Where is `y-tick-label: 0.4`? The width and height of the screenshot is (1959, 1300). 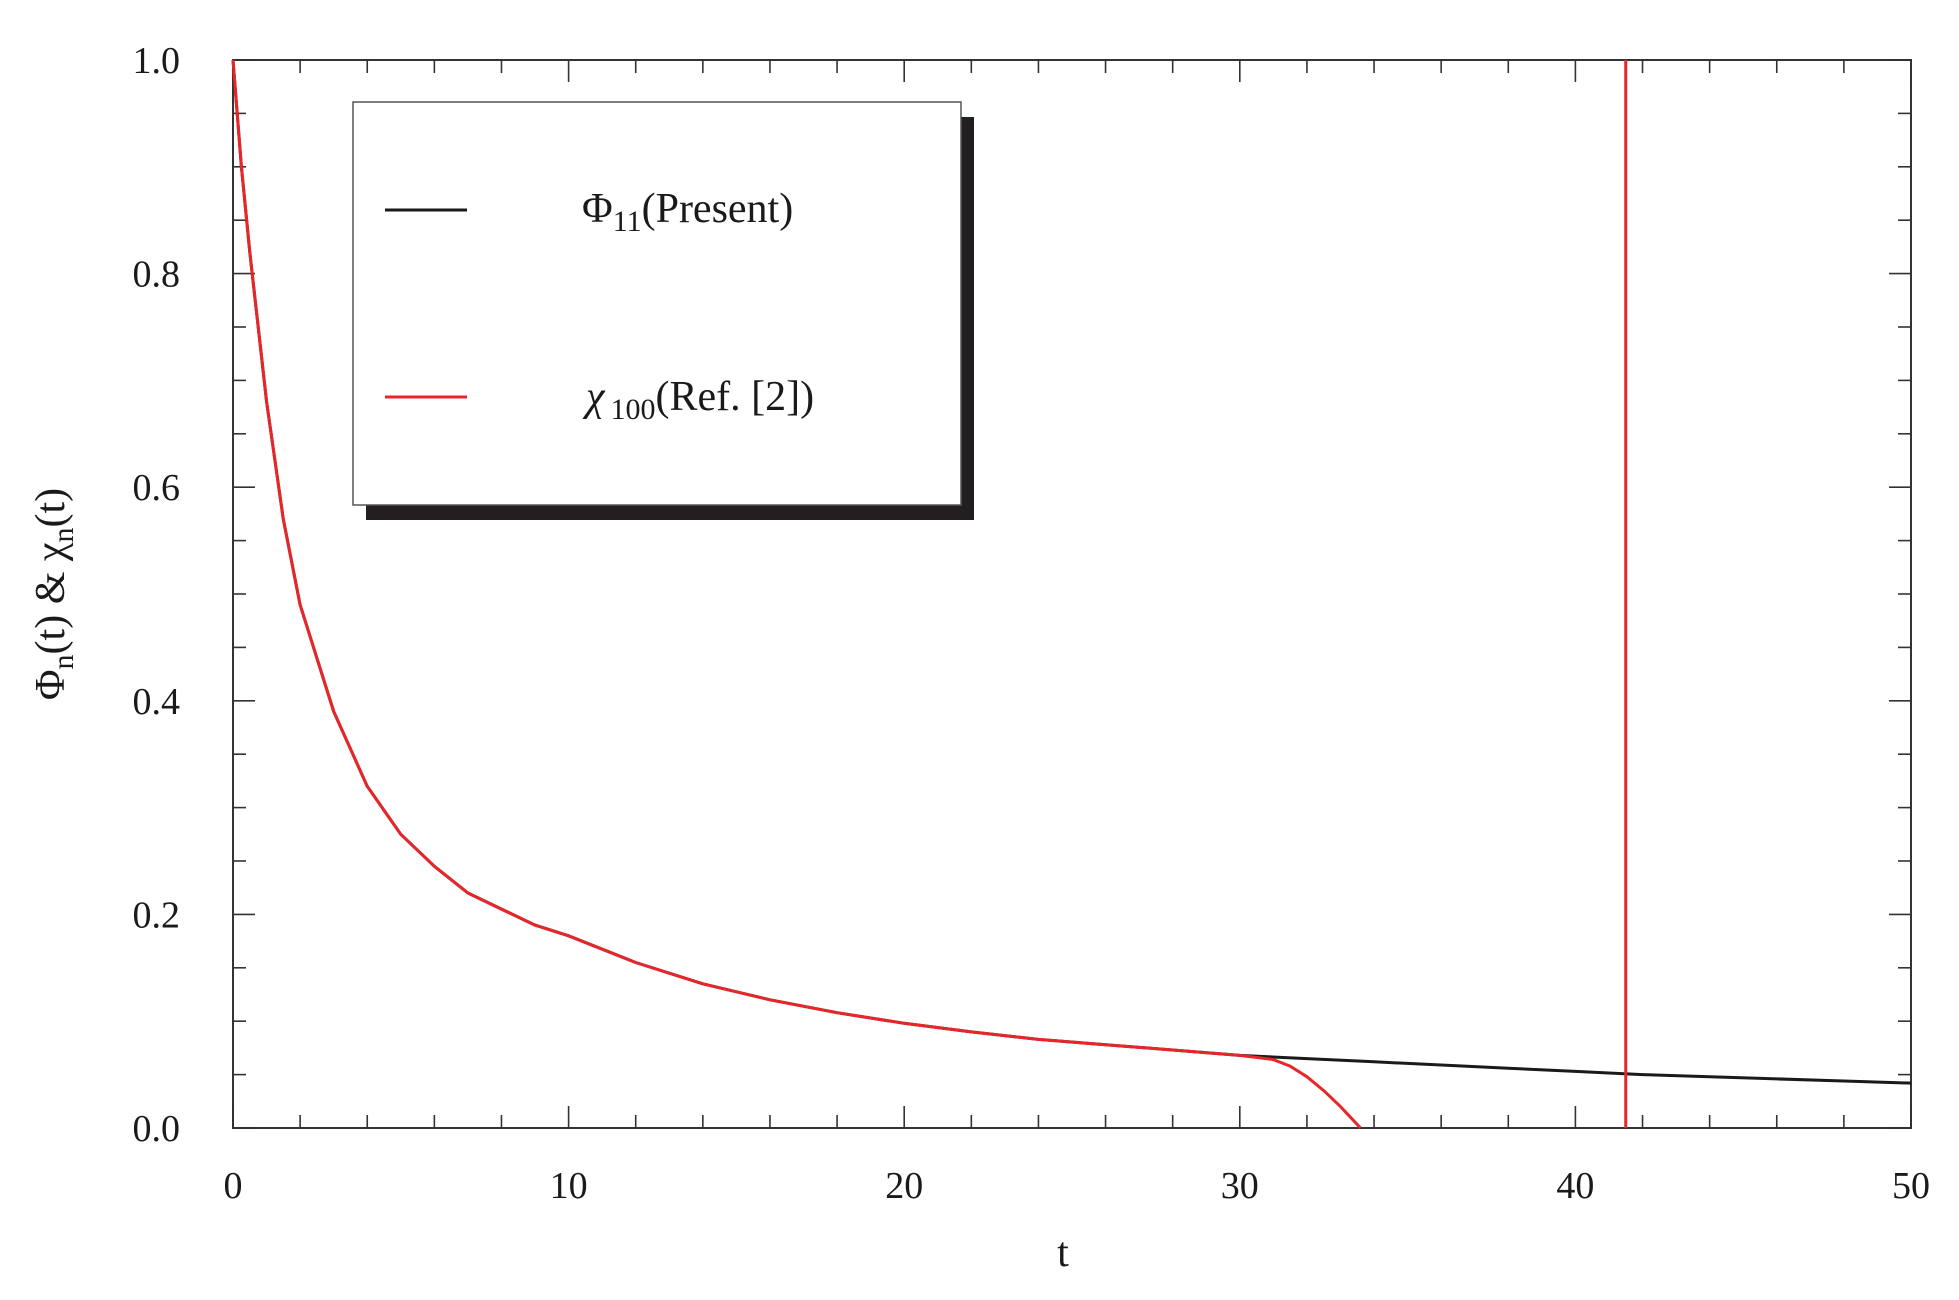 y-tick-label: 0.4 is located at coordinates (157, 702).